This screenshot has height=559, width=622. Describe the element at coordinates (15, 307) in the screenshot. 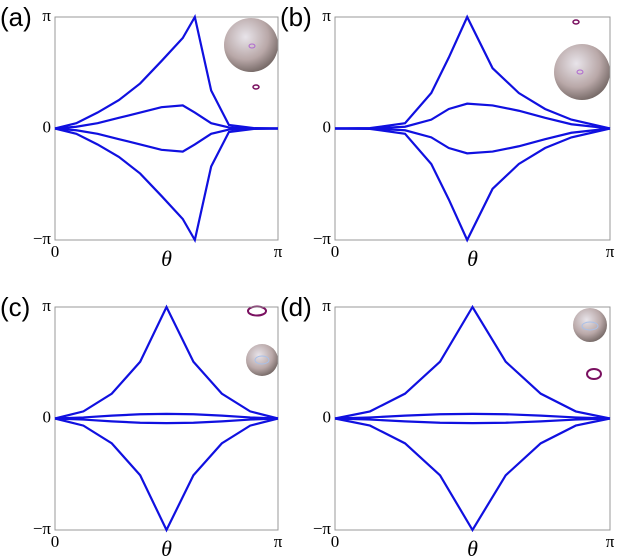

I see `panel-label: (c)` at that location.